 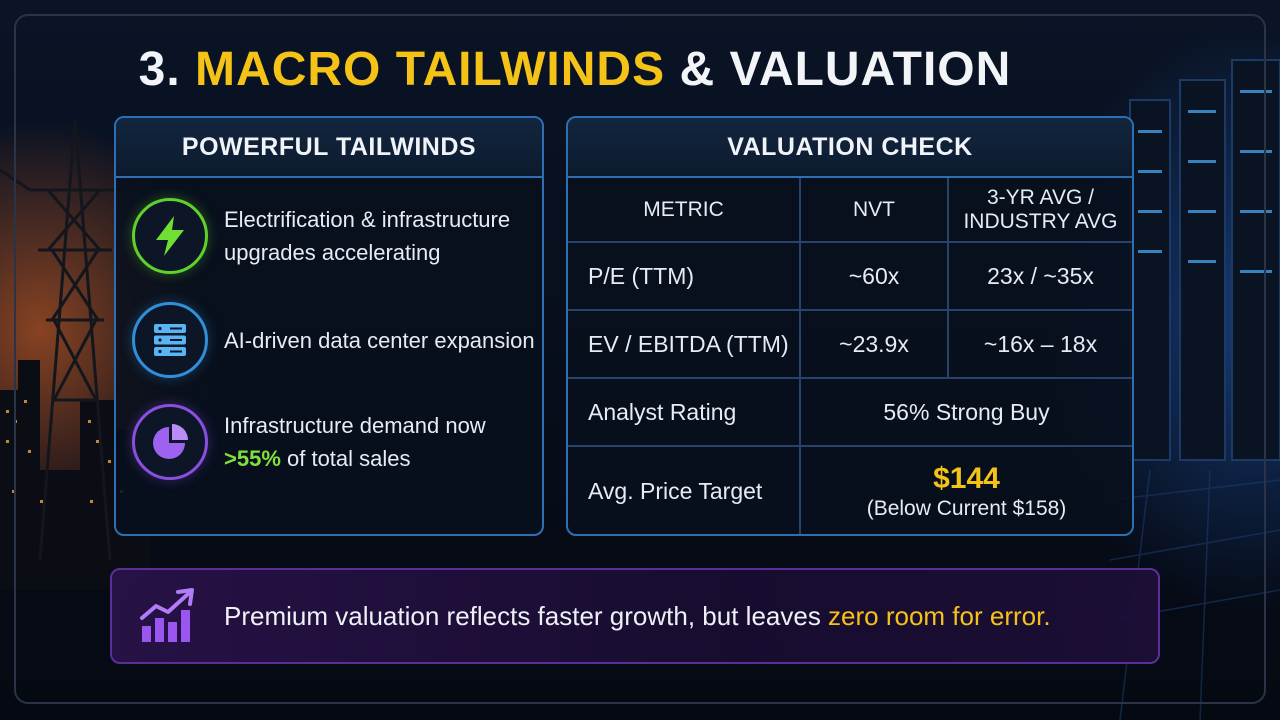 What do you see at coordinates (874, 210) in the screenshot?
I see `column-header-nvt: NVT` at bounding box center [874, 210].